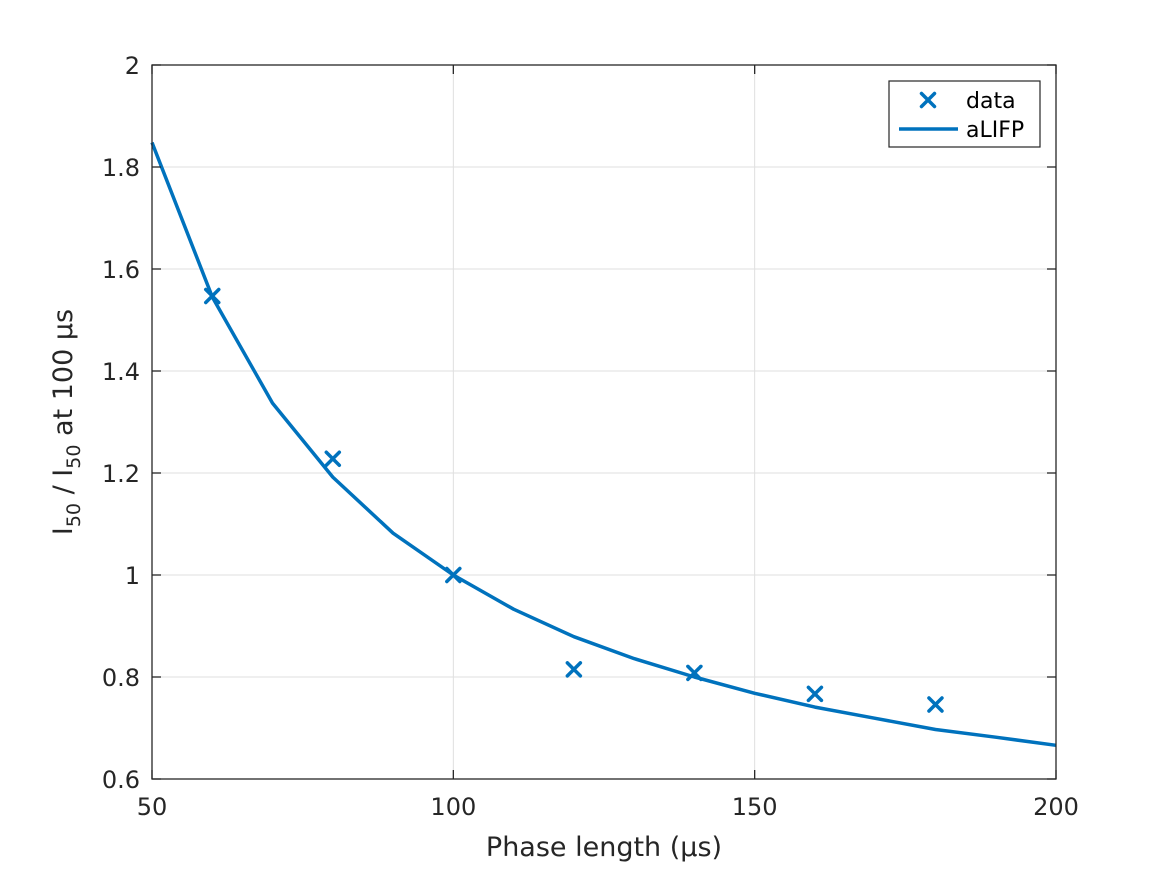 Image resolution: width=1167 pixels, height=875 pixels. I want to click on x-tick-label: 100, so click(453, 807).